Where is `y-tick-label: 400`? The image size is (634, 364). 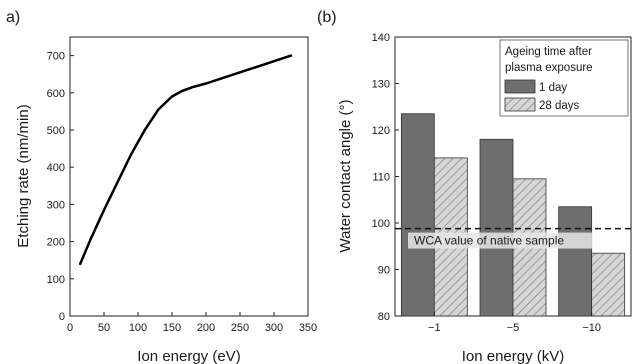
y-tick-label: 400 is located at coordinates (56, 168).